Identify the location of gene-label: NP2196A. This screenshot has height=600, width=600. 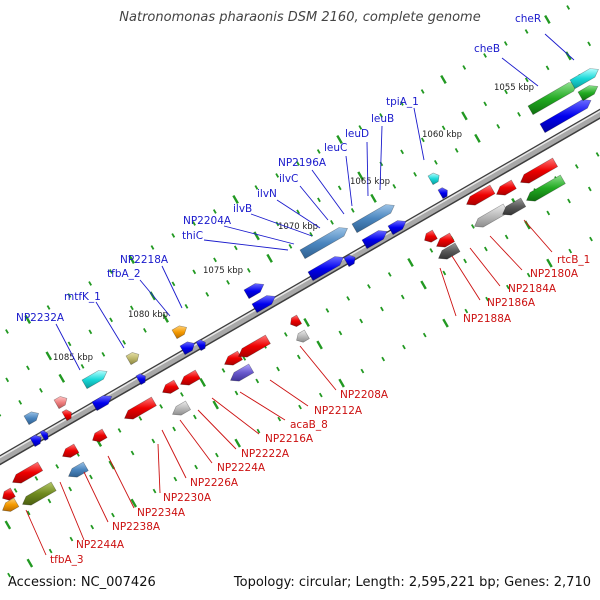
(302, 163).